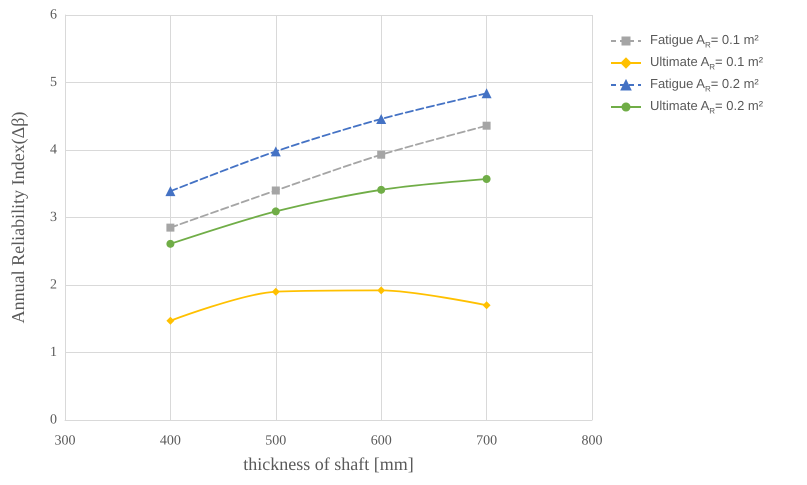  What do you see at coordinates (53, 285) in the screenshot?
I see `y-tick-label: 2` at bounding box center [53, 285].